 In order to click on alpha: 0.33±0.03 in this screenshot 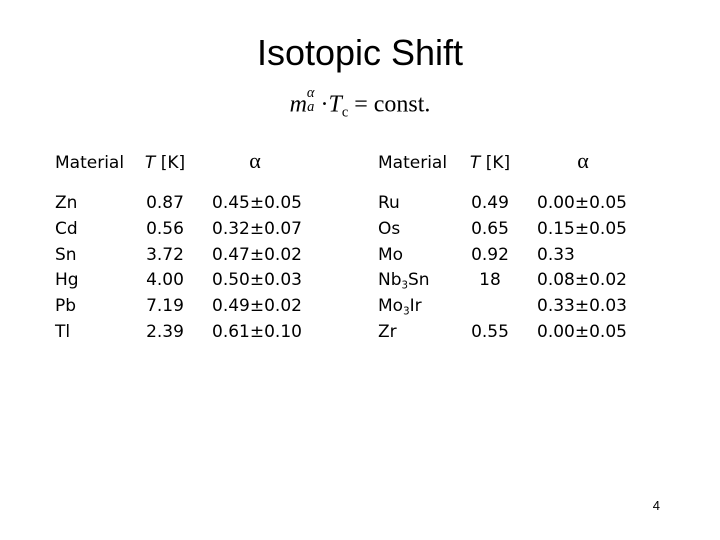, I will do `click(582, 306)`.